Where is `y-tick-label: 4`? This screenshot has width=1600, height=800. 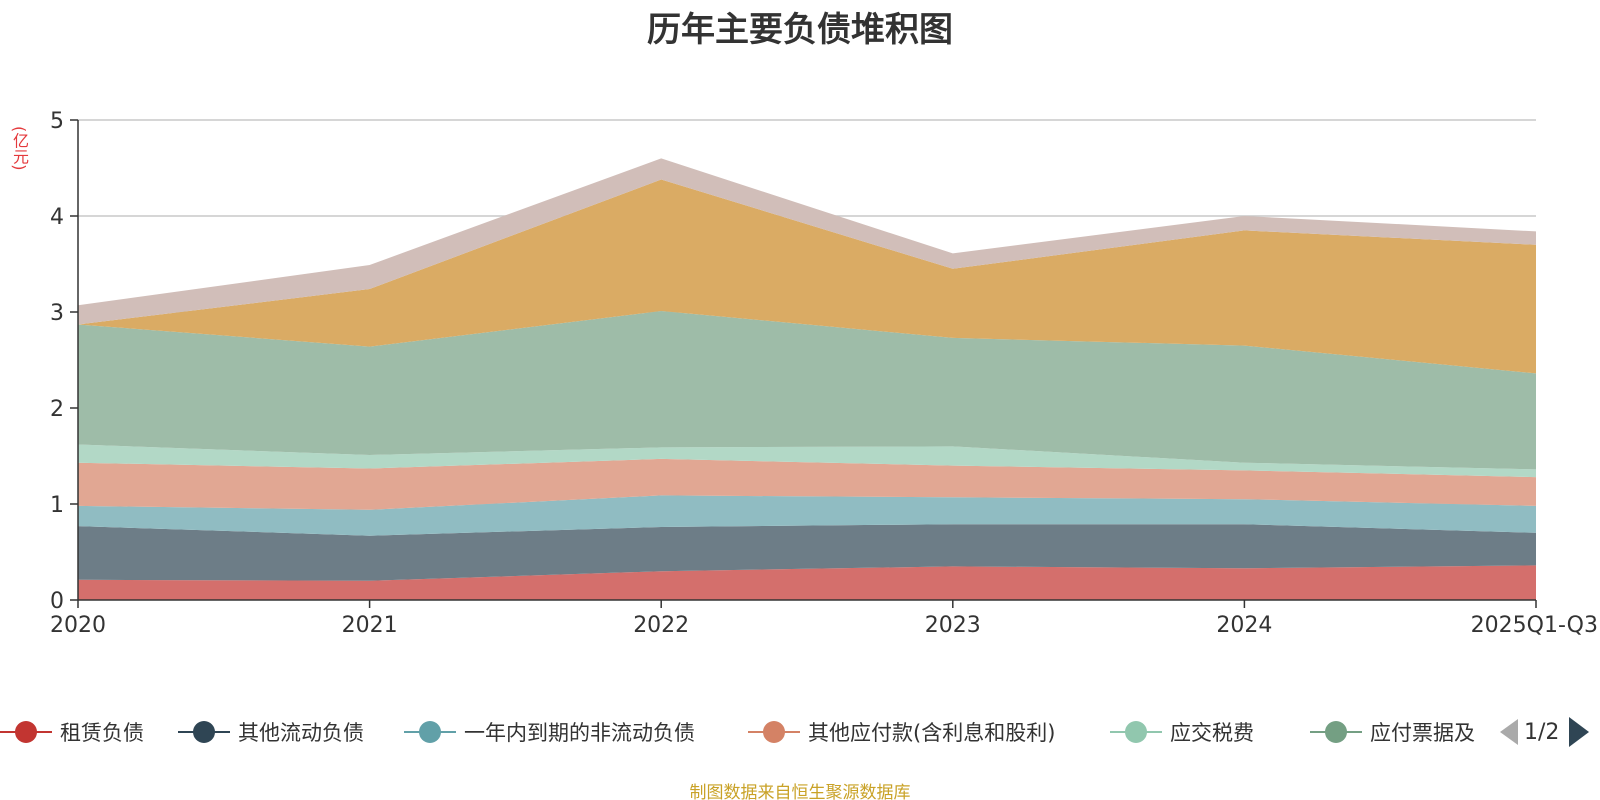
y-tick-label: 4 is located at coordinates (57, 217).